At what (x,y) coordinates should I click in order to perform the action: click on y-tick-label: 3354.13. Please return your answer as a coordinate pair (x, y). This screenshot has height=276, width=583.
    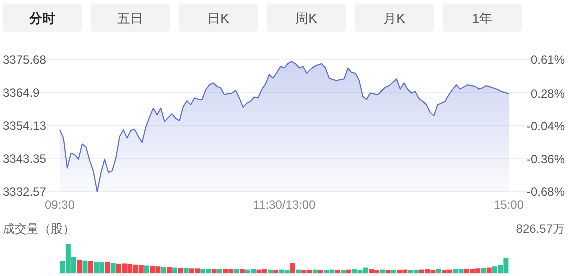
    Looking at the image, I should click on (25, 125).